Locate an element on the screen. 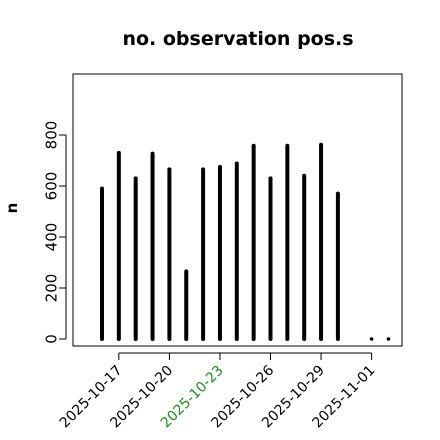 The image size is (440, 440). y-axis: 0 200 400 600 800 is located at coordinates (55, 232).